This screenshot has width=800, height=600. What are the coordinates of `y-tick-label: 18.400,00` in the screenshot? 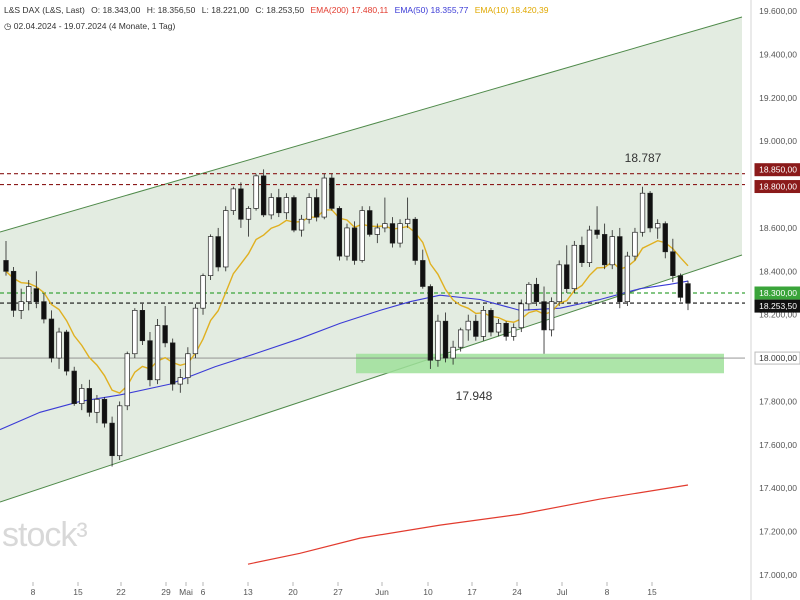 It's located at (778, 271).